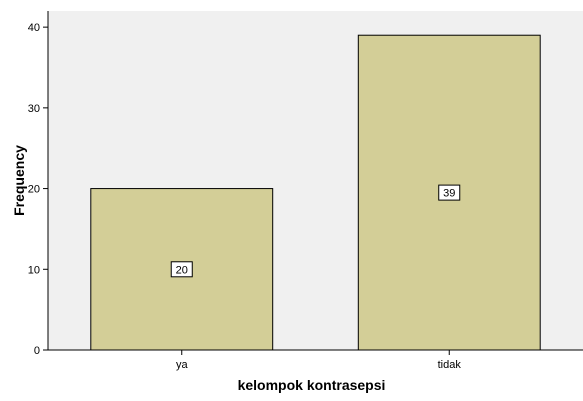 Image resolution: width=583 pixels, height=401 pixels. I want to click on data-label-ya: 20, so click(182, 270).